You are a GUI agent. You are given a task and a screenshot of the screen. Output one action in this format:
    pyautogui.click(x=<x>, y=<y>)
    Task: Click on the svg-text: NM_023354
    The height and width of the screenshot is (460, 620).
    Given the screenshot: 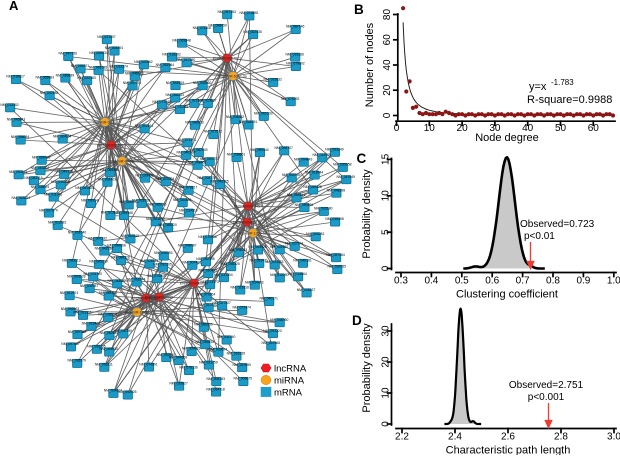 What is the action you would take?
    pyautogui.click(x=165, y=179)
    